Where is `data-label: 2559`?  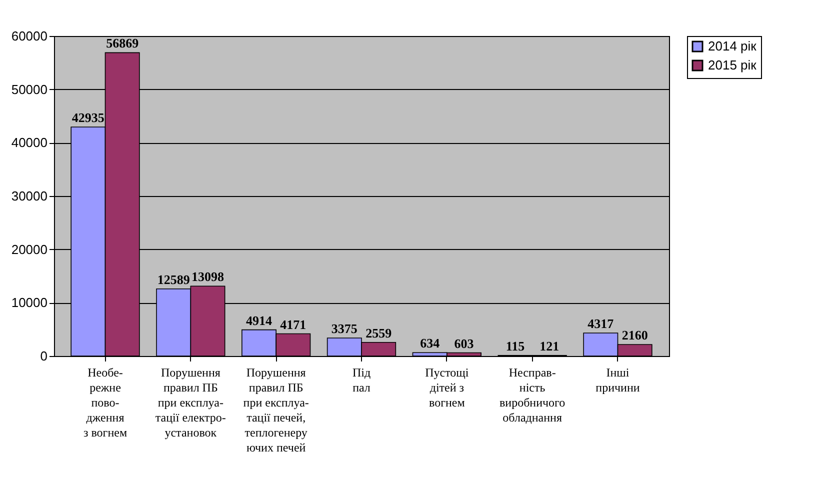 data-label: 2559 is located at coordinates (379, 332).